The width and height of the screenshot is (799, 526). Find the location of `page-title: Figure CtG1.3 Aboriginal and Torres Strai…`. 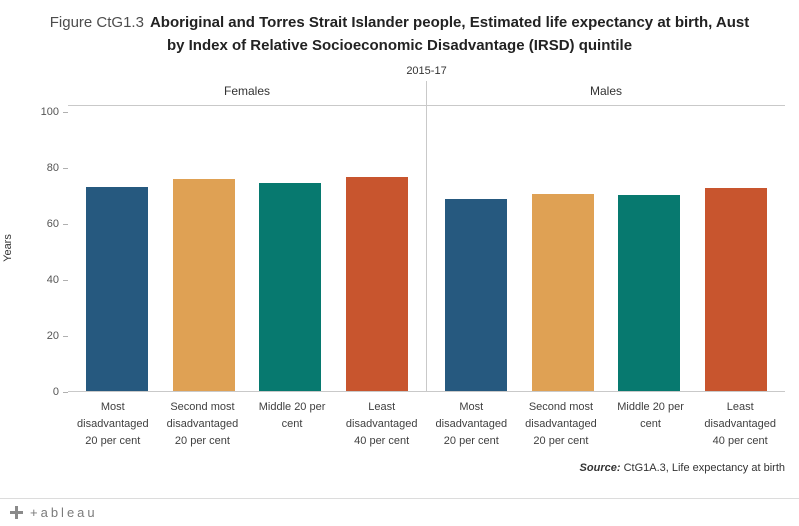

page-title: Figure CtG1.3 Aboriginal and Torres Strai… is located at coordinates (399, 28).